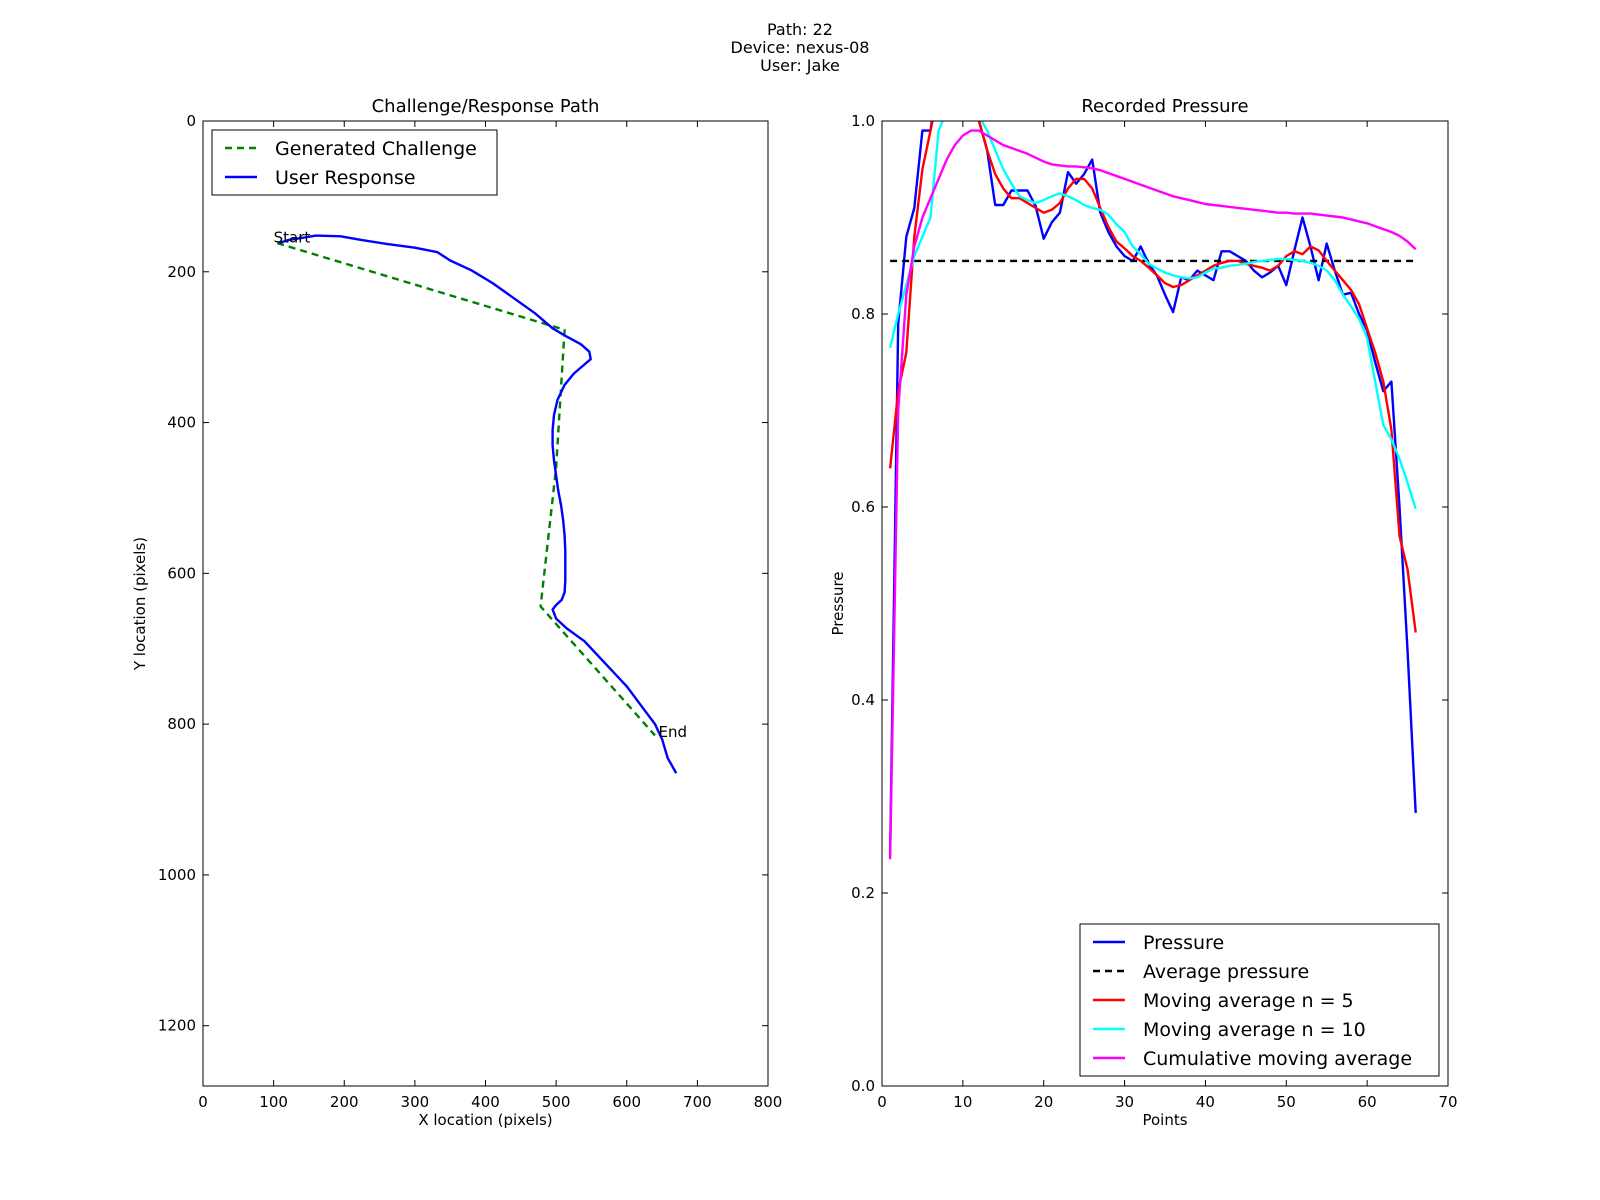 The image size is (1600, 1200). Describe the element at coordinates (863, 507) in the screenshot. I see `pressure-y-tick-label: 0.6` at that location.